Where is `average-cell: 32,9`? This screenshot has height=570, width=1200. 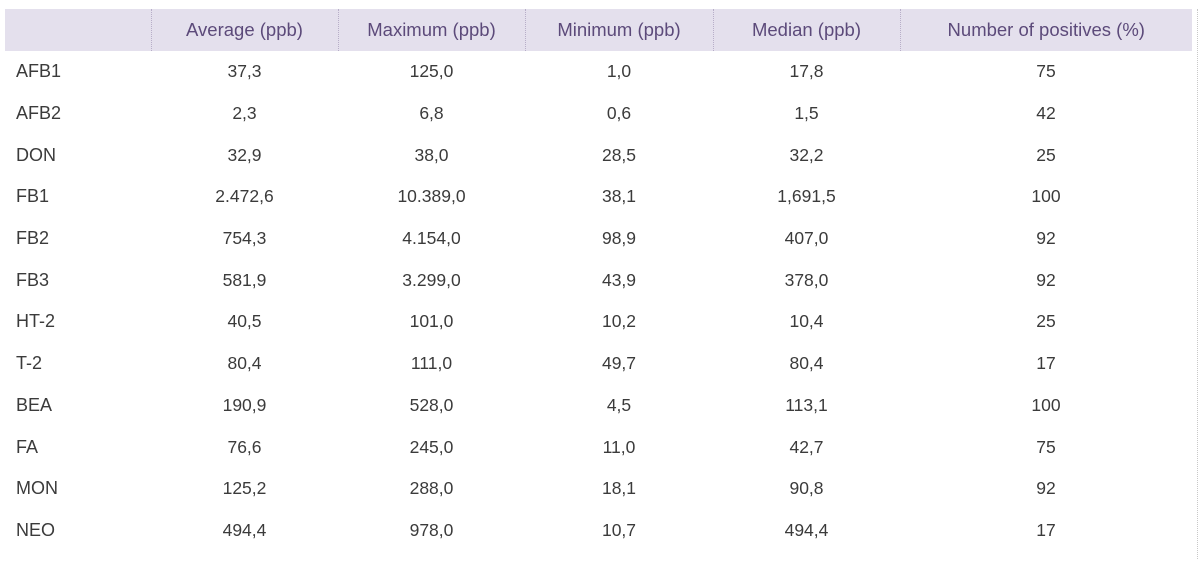 average-cell: 32,9 is located at coordinates (244, 154).